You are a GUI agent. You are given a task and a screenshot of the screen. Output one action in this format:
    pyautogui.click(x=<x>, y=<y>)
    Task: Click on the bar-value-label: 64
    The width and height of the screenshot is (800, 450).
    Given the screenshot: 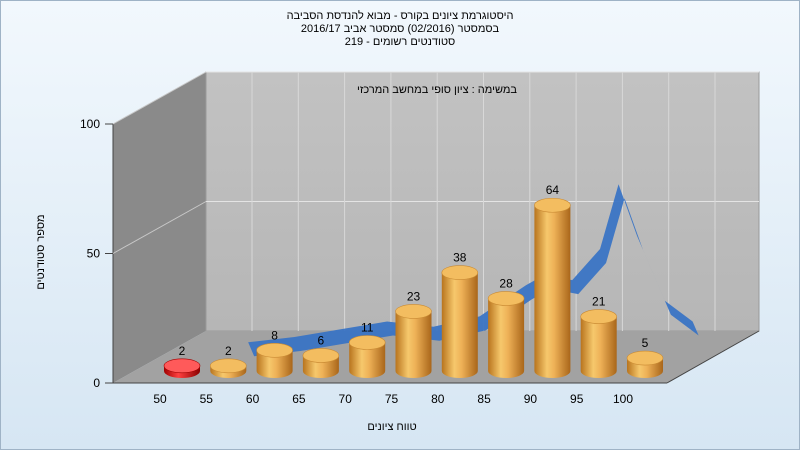 What is the action you would take?
    pyautogui.click(x=553, y=190)
    